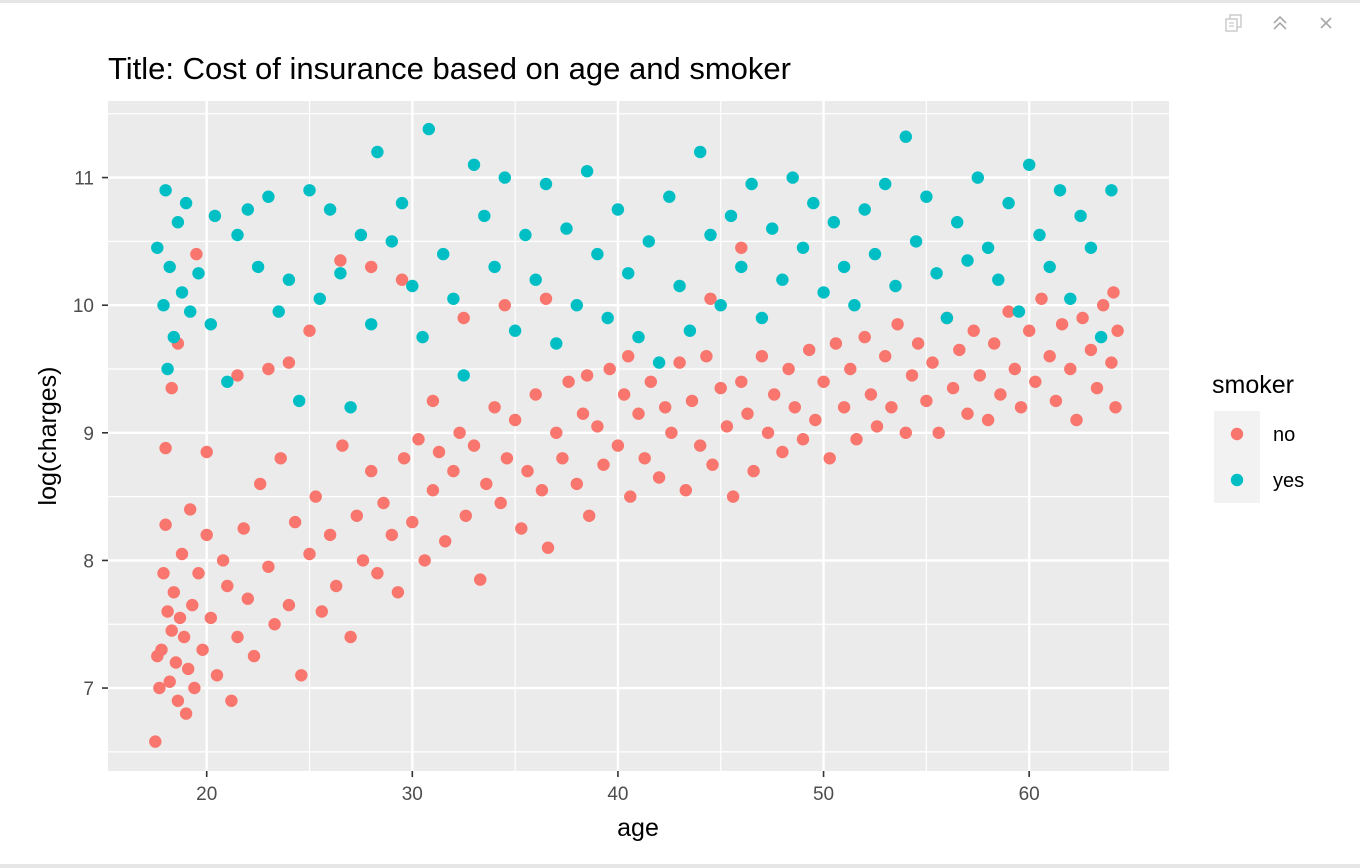  I want to click on legend-label-no: no, so click(1284, 435).